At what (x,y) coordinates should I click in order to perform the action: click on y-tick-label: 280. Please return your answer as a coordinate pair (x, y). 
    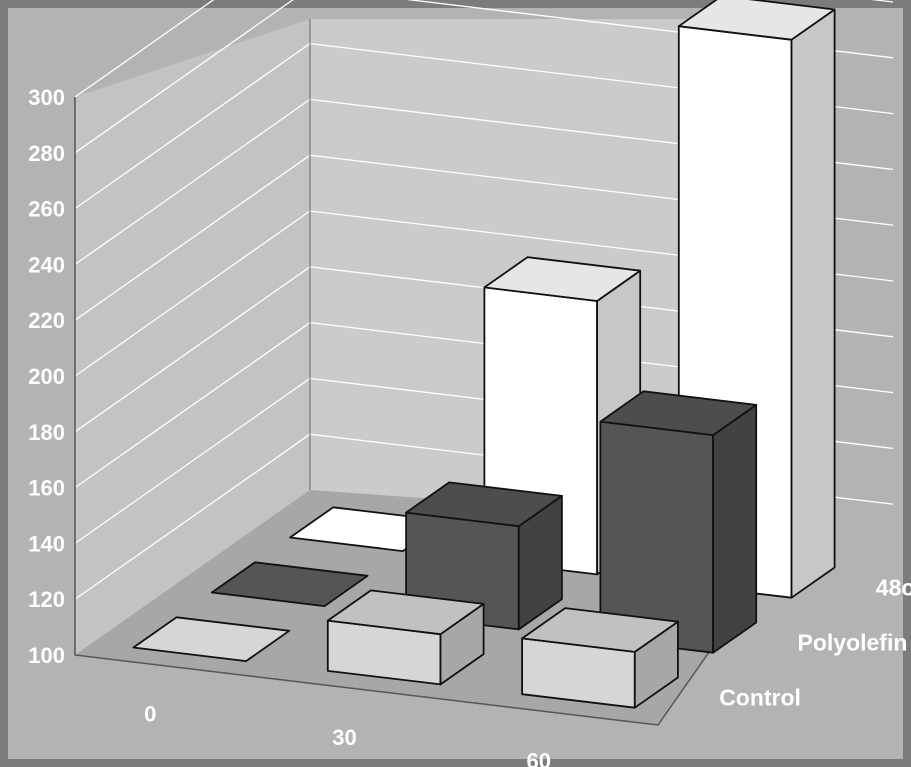
    Looking at the image, I should click on (46, 153).